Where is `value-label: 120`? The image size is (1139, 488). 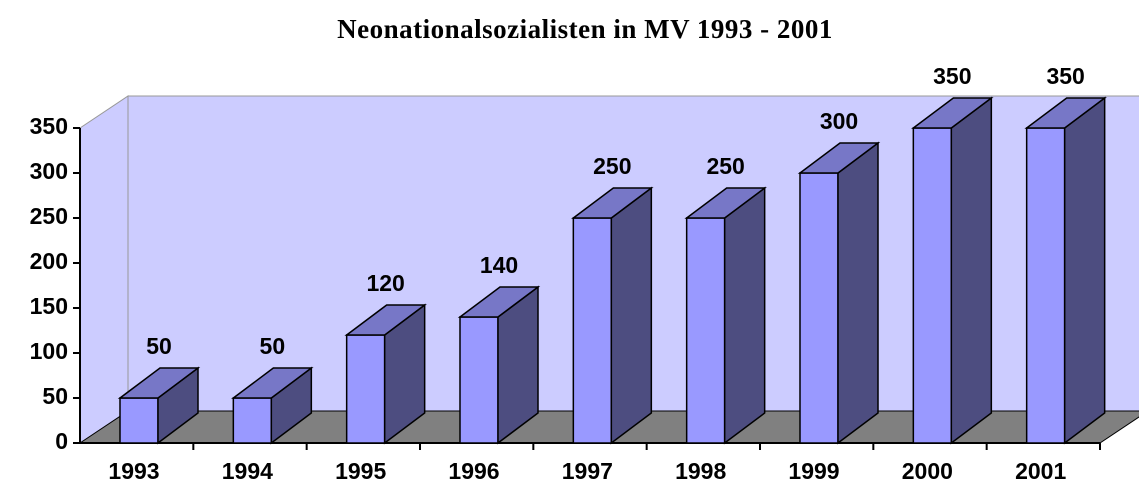
value-label: 120 is located at coordinates (385, 283).